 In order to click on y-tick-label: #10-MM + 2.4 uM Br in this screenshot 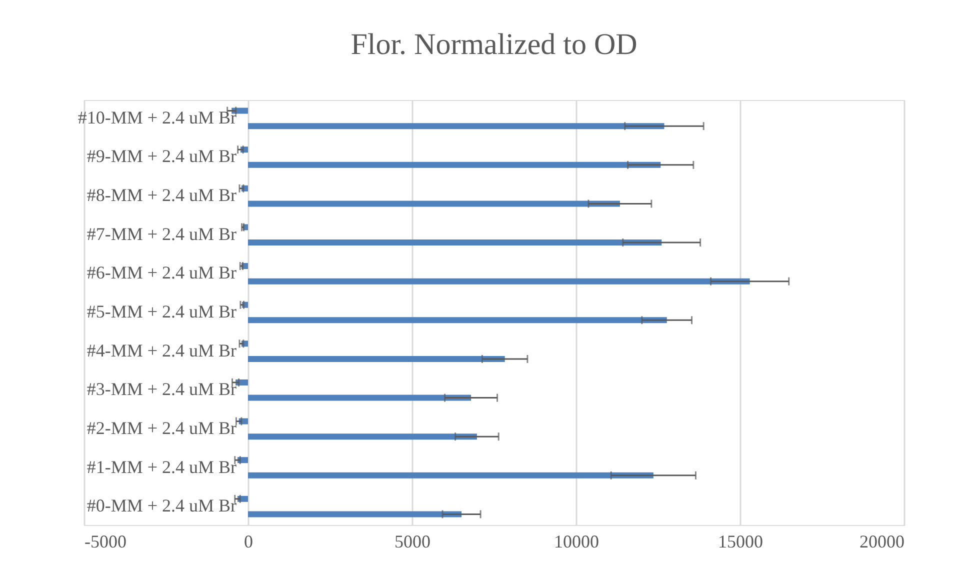, I will do `click(157, 117)`.